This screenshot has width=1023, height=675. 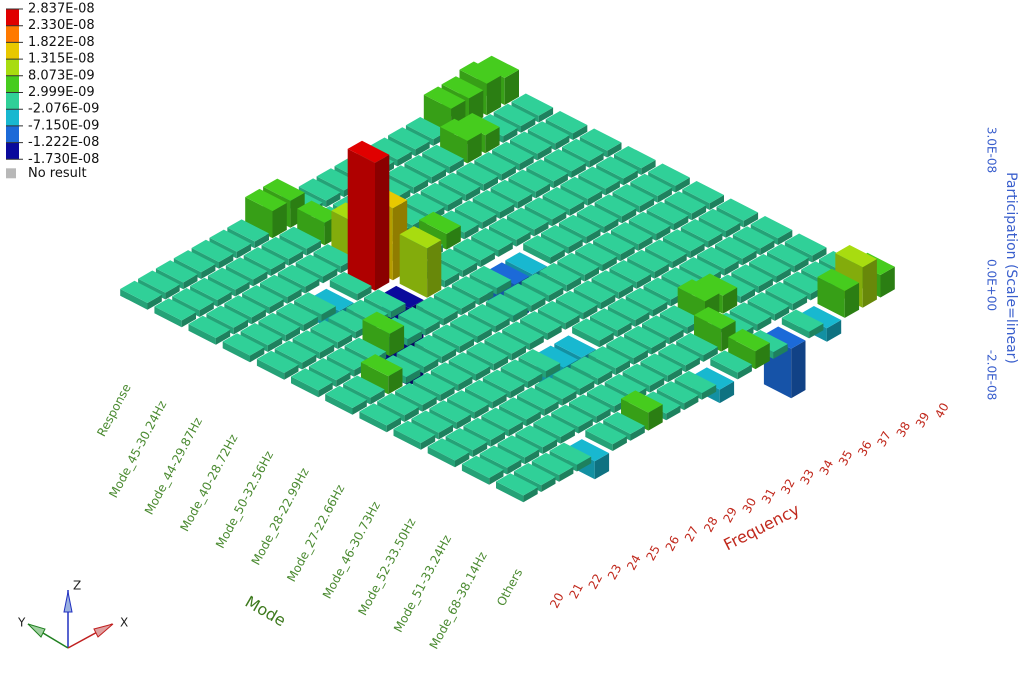 What do you see at coordinates (11, 173) in the screenshot?
I see `legend-no-result-swatch` at bounding box center [11, 173].